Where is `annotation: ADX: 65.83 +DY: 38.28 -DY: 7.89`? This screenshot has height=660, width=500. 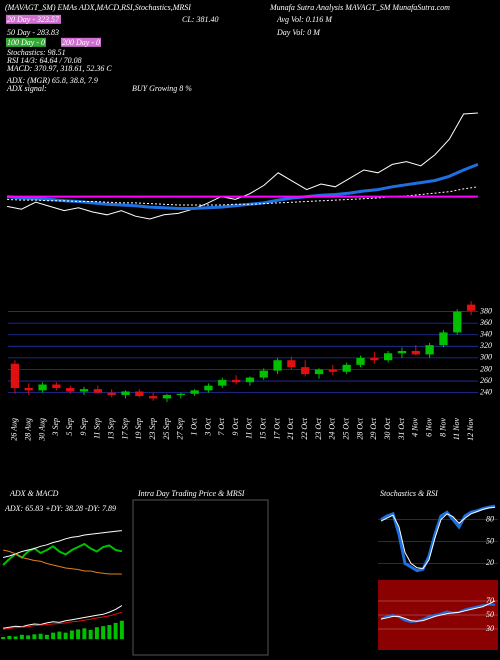
annotation: ADX: 65.83 +DY: 38.28 -DY: 7.89 is located at coordinates (60, 508).